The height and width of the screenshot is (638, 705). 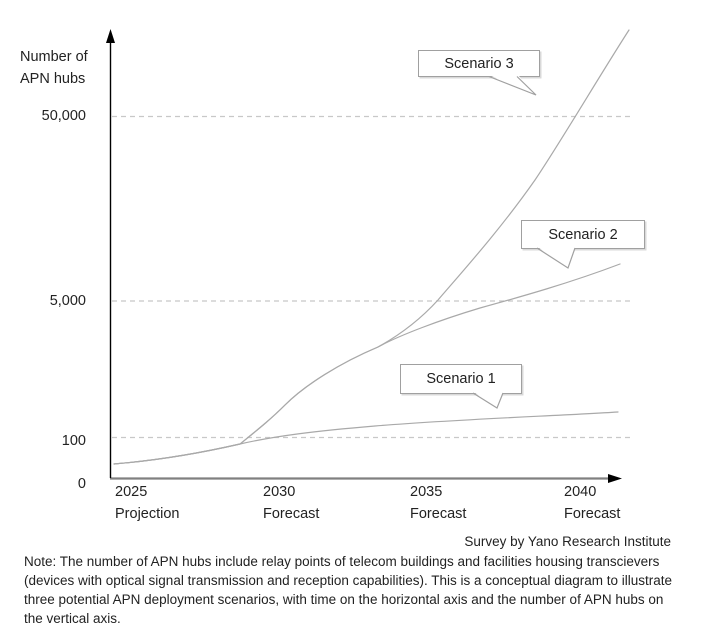 I want to click on y-tick-5000: 5,000, so click(x=67, y=301).